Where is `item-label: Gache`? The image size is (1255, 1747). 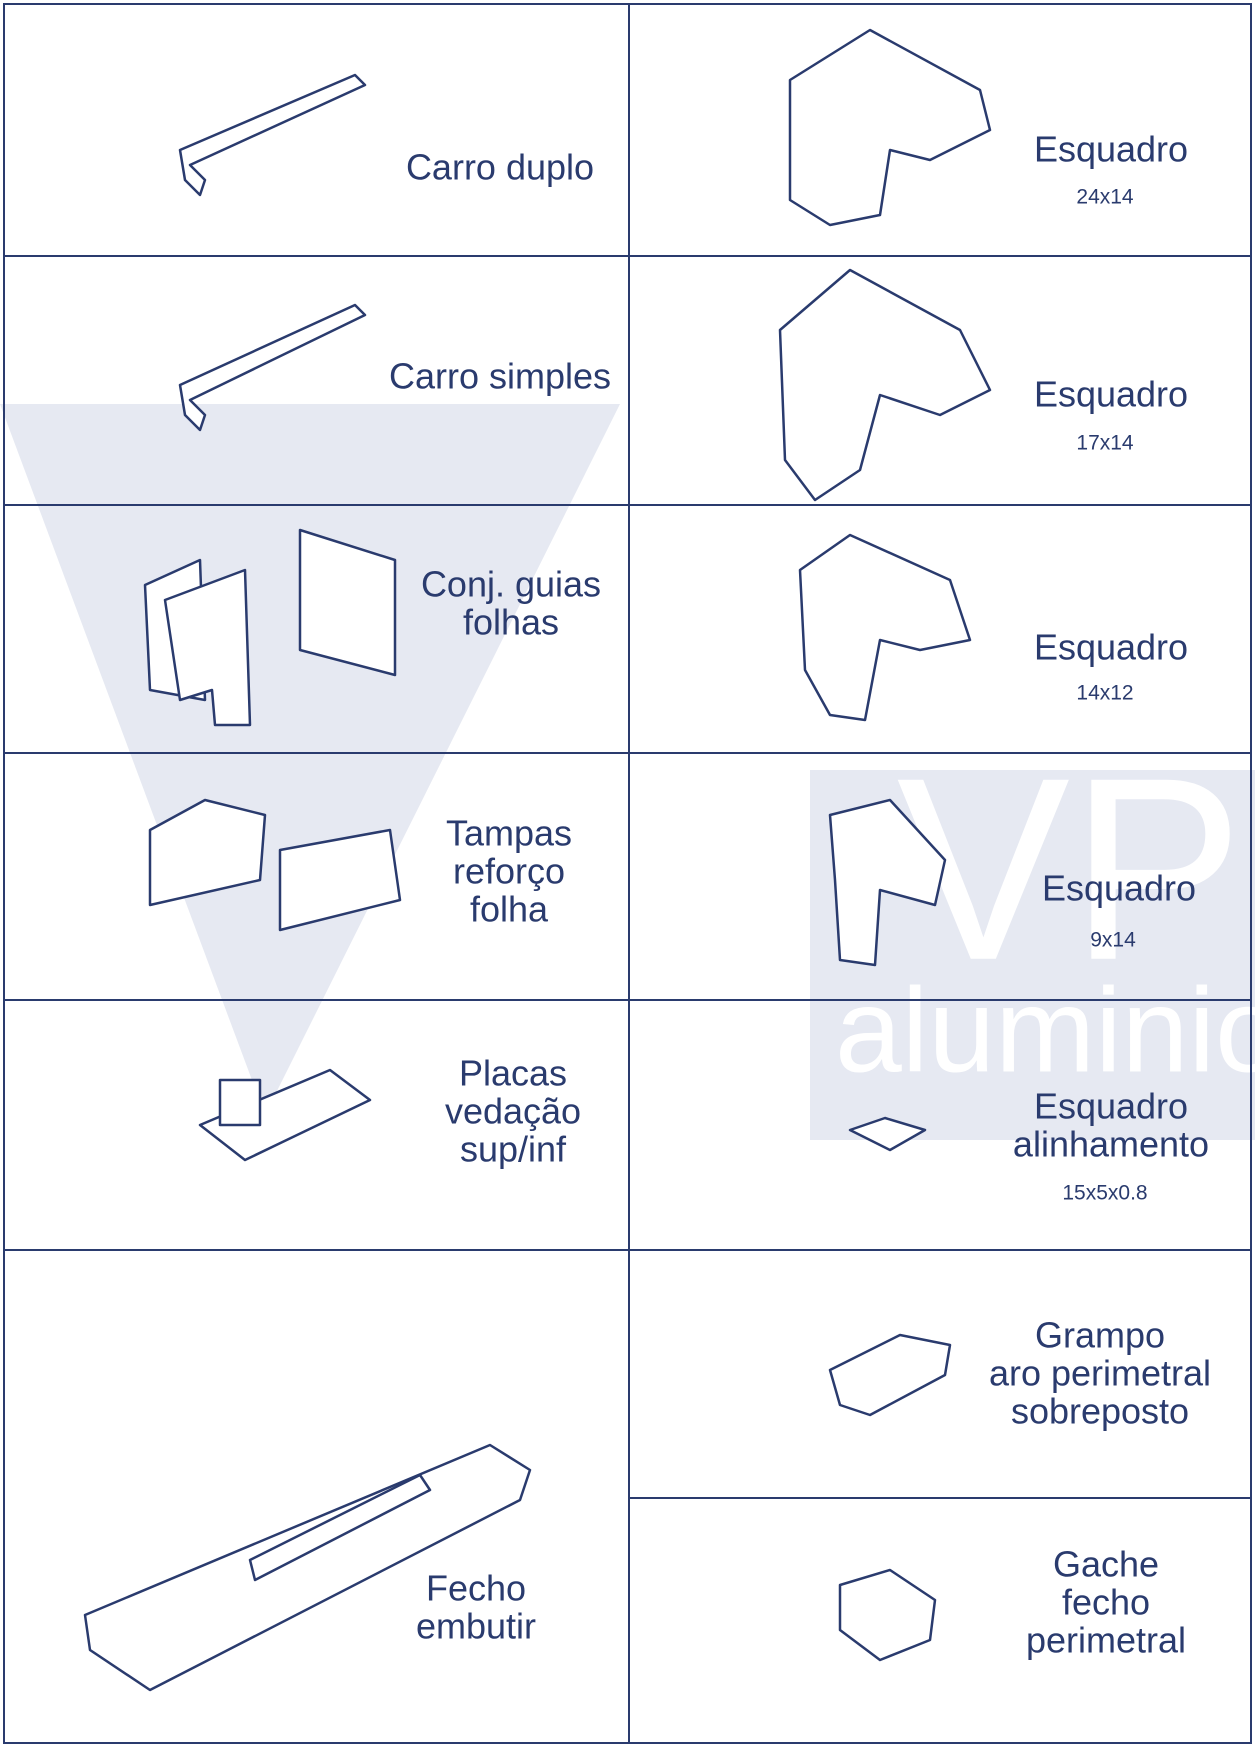 item-label: Gache is located at coordinates (1106, 1564).